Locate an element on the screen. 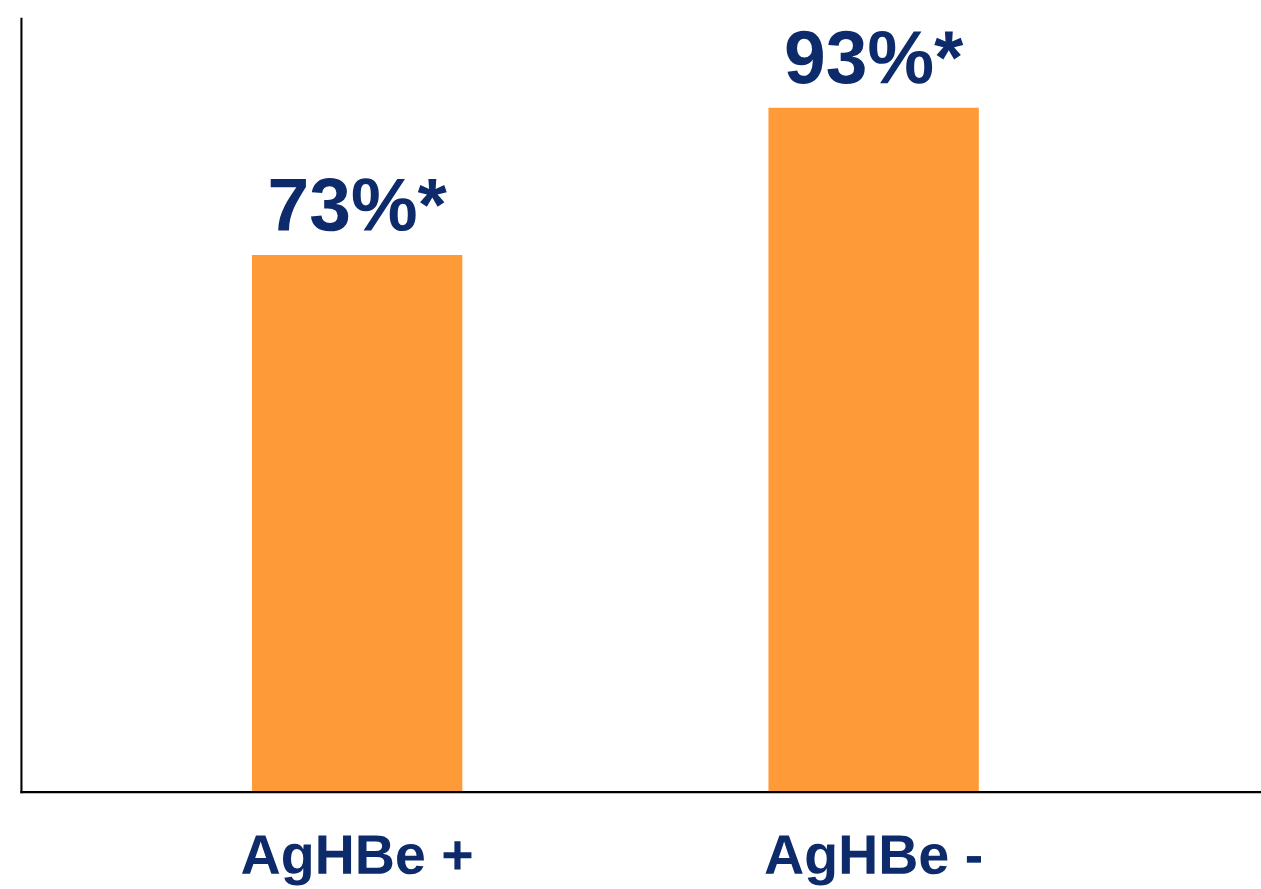 The width and height of the screenshot is (1261, 889). data-label: 73%* is located at coordinates (358, 205).